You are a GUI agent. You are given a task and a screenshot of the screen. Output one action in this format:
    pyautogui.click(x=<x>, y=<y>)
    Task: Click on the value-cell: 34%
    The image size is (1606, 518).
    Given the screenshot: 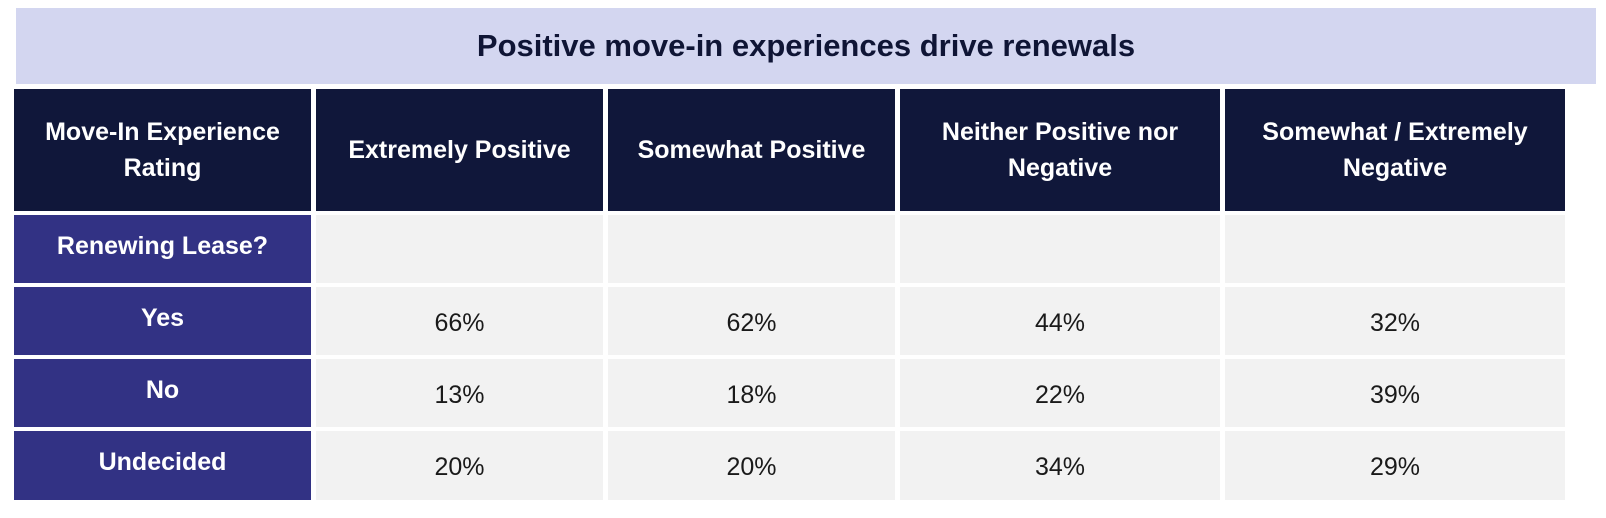 What is the action you would take?
    pyautogui.click(x=1060, y=465)
    